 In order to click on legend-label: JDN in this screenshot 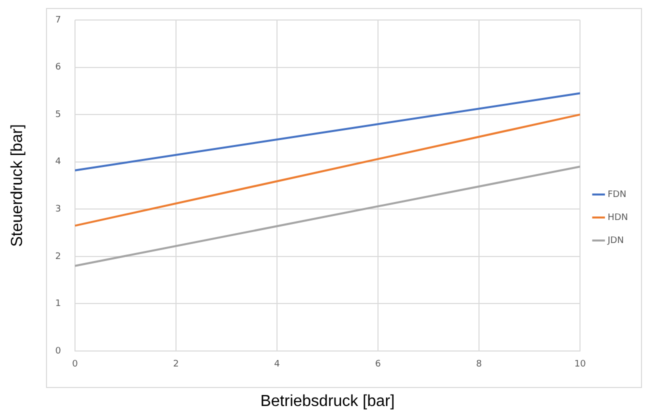, I will do `click(615, 241)`.